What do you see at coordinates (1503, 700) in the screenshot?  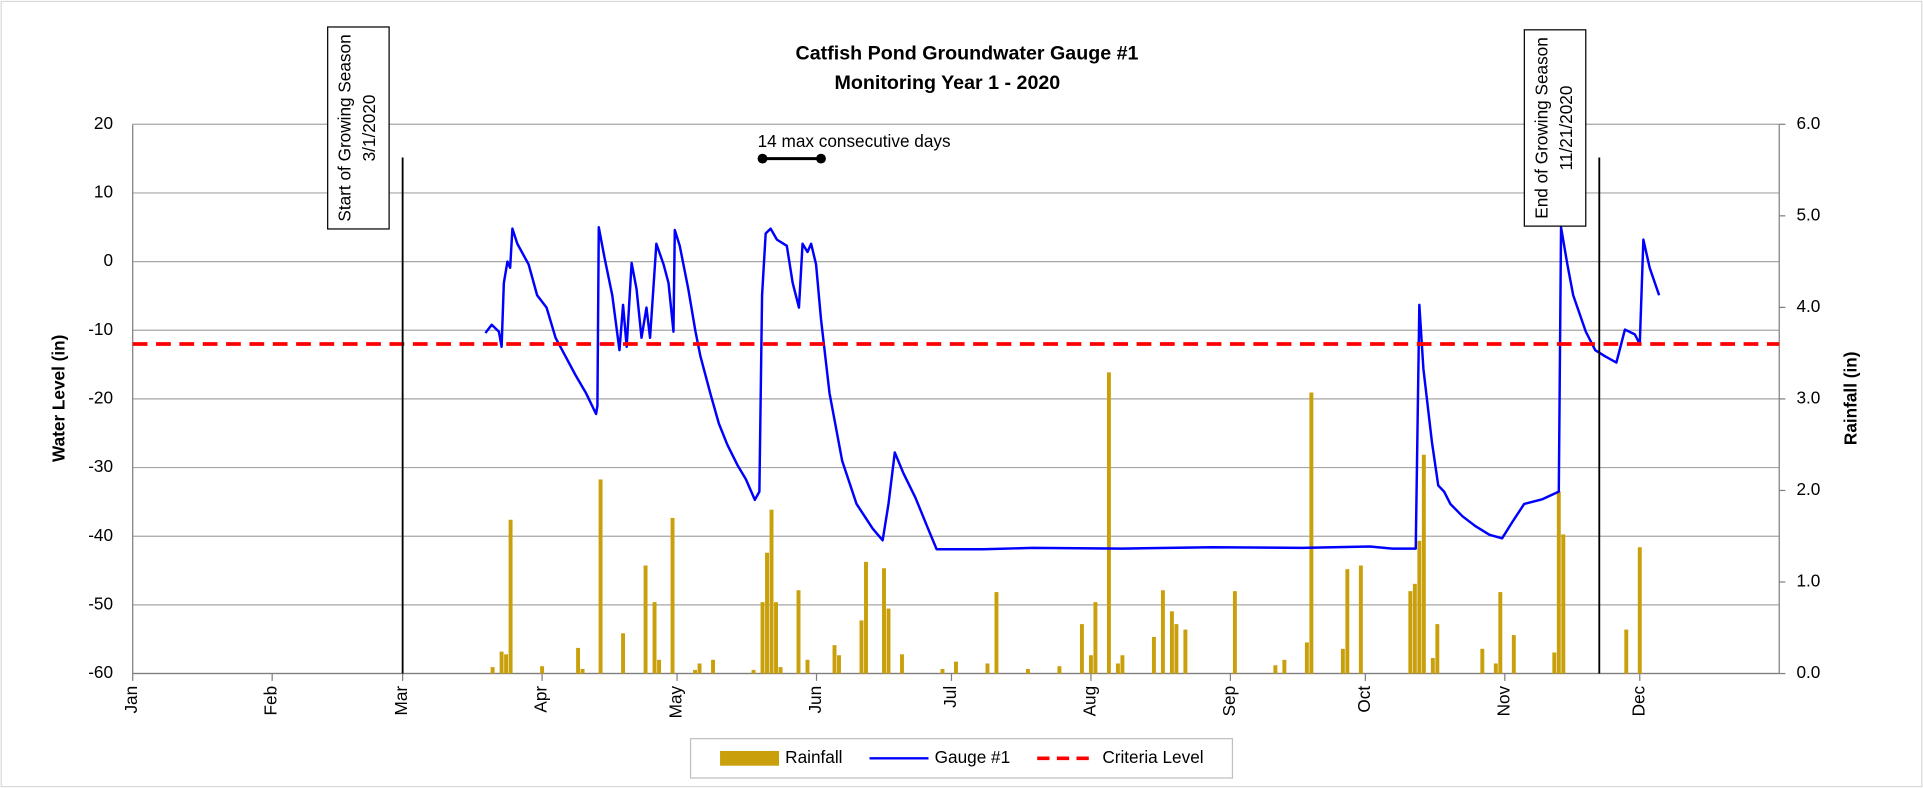 I see `x-tick-label: Nov` at bounding box center [1503, 700].